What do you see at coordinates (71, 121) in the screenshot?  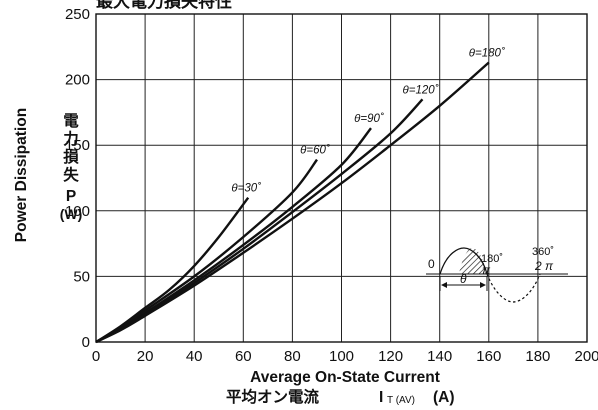 I see `y-label-jp-char: 電` at bounding box center [71, 121].